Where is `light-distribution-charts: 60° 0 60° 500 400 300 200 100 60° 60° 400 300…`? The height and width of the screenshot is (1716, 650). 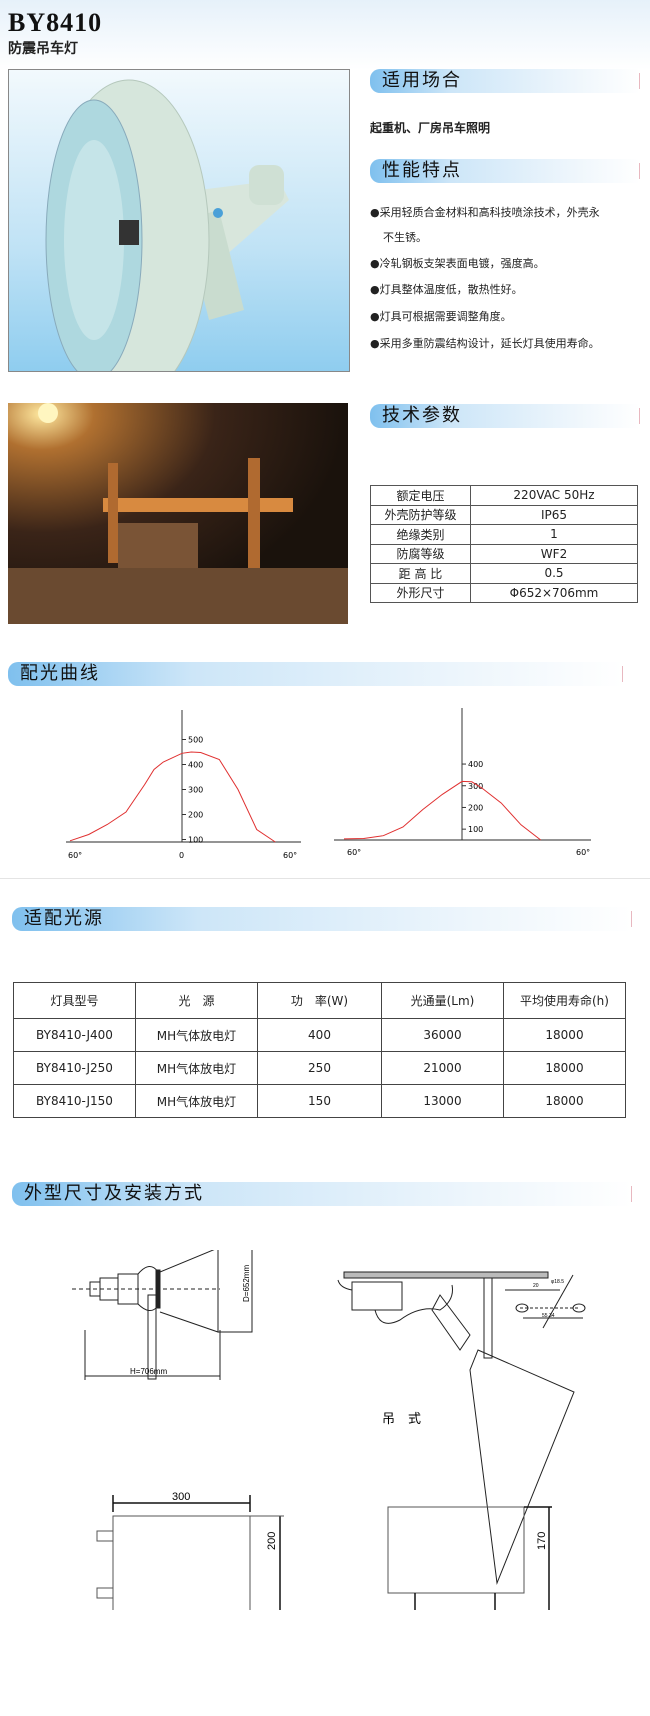 light-distribution-charts: 60° 0 60° 500 400 300 200 100 60° 60° 400 300… is located at coordinates (328, 784).